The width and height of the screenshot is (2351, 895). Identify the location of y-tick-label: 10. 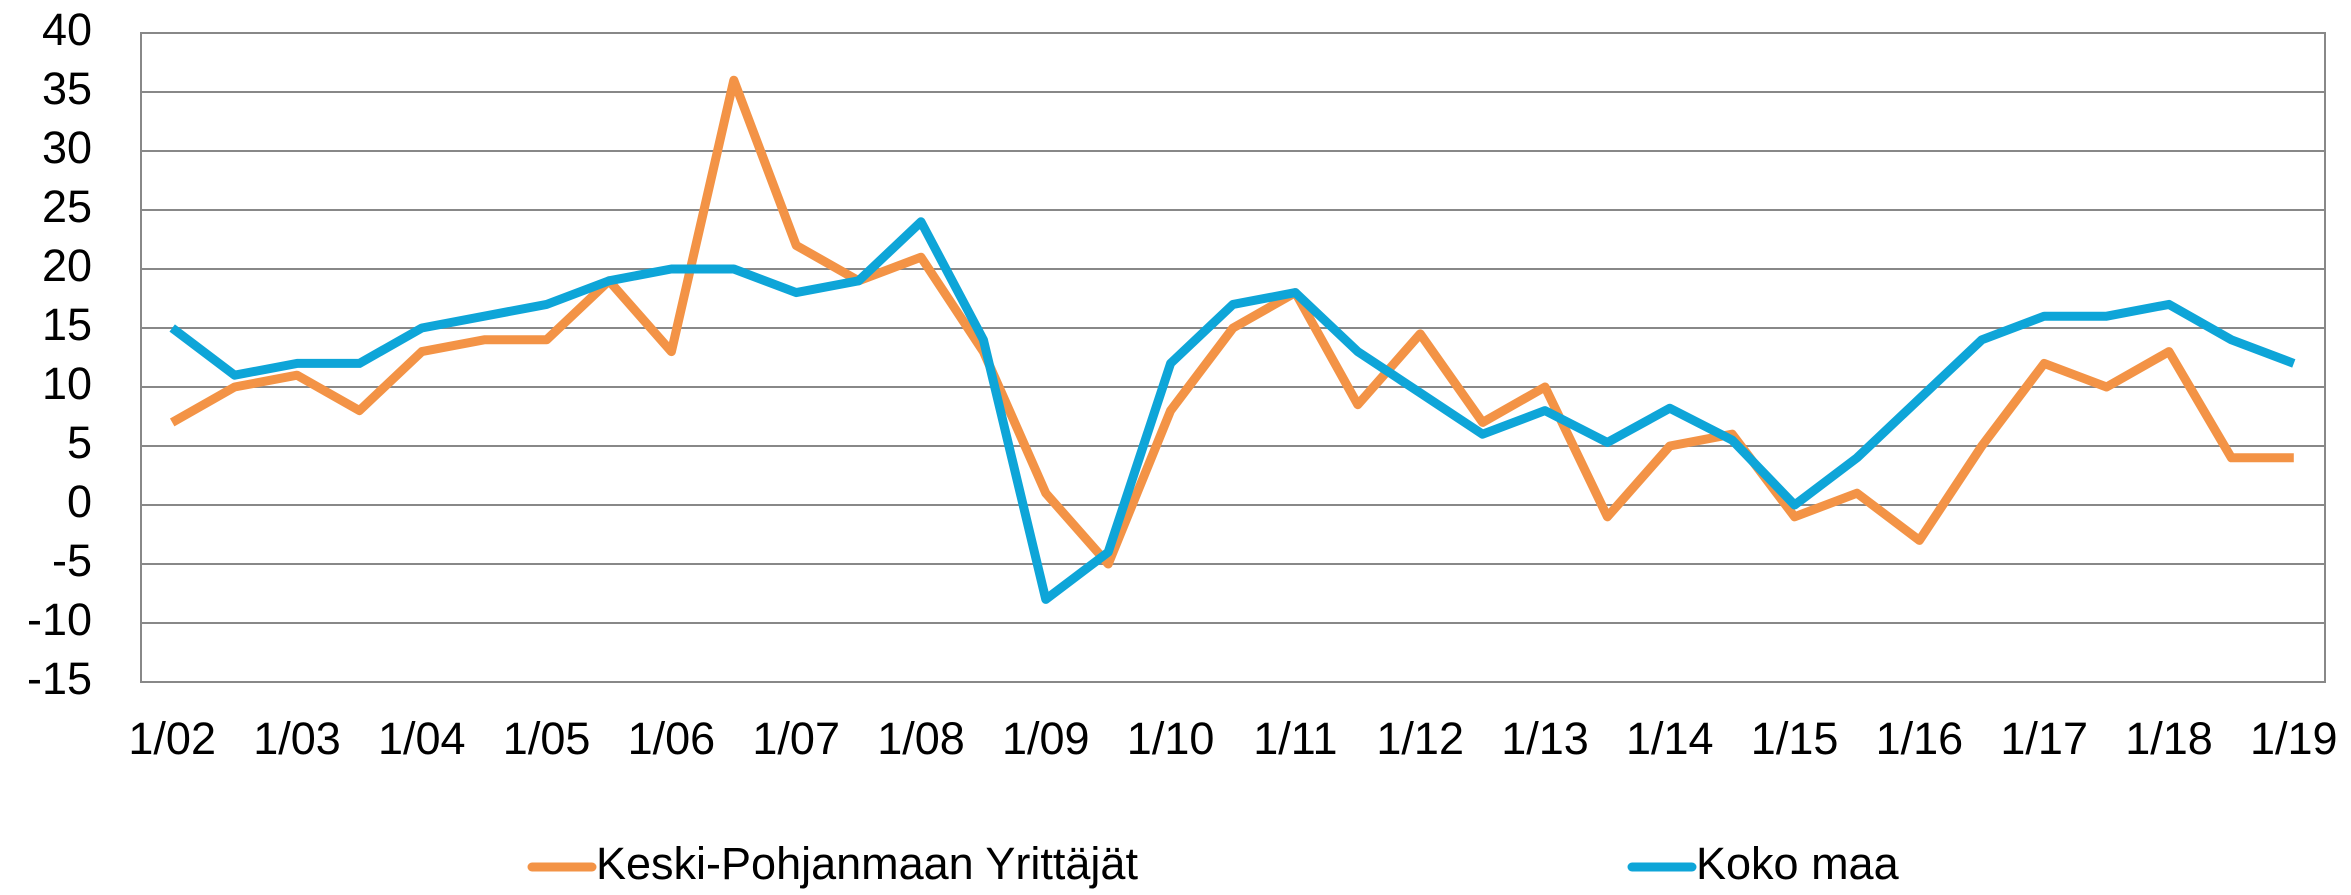
(67, 383).